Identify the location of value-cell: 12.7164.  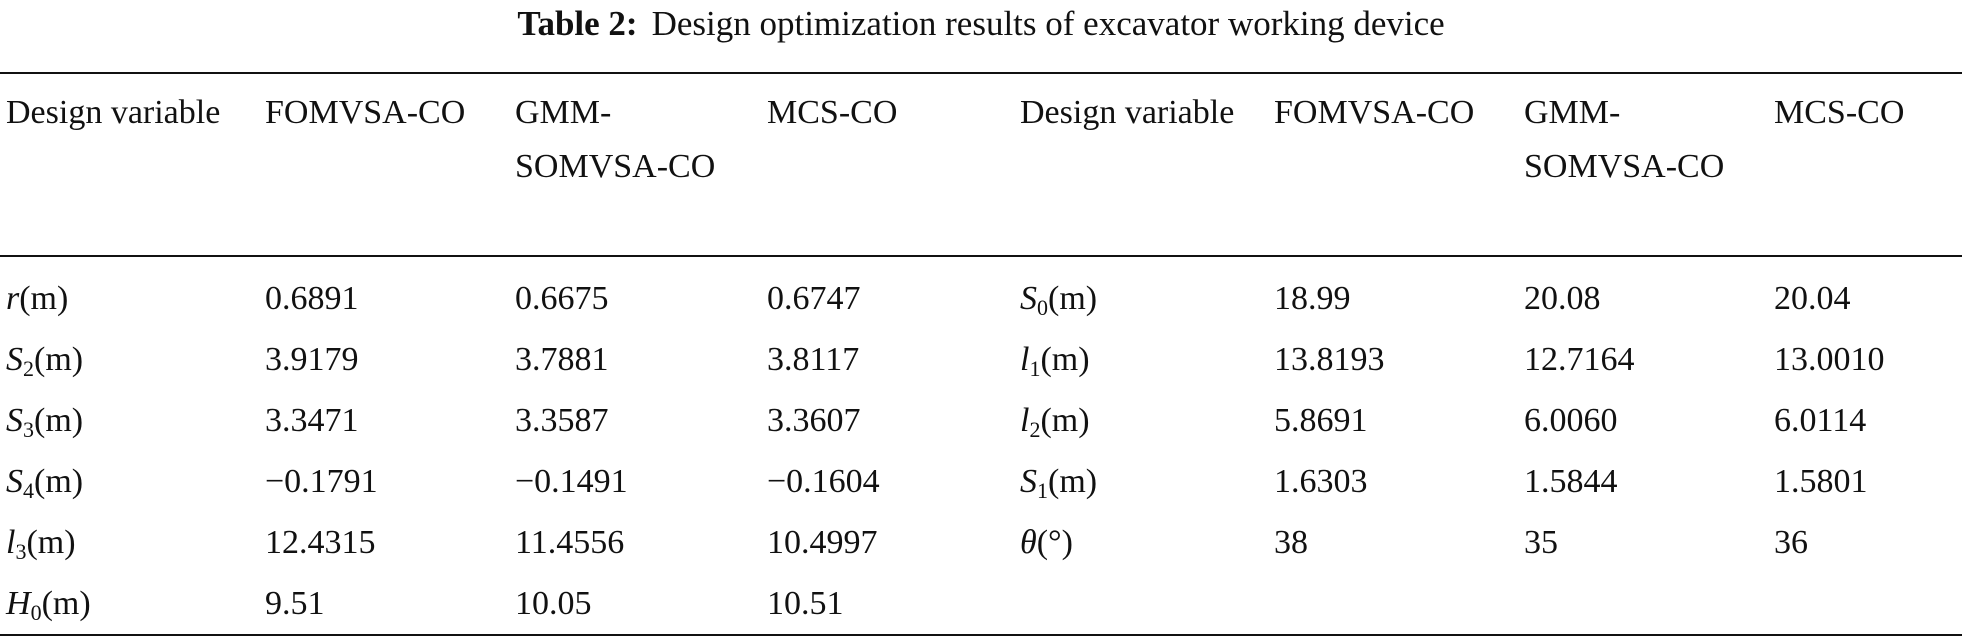
(1579, 359).